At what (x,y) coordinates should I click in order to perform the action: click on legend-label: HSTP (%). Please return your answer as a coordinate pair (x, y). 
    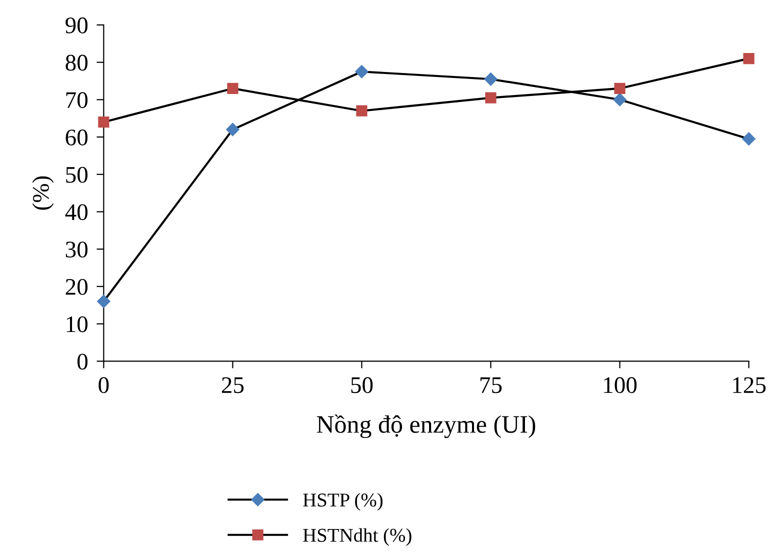
    Looking at the image, I should click on (343, 501).